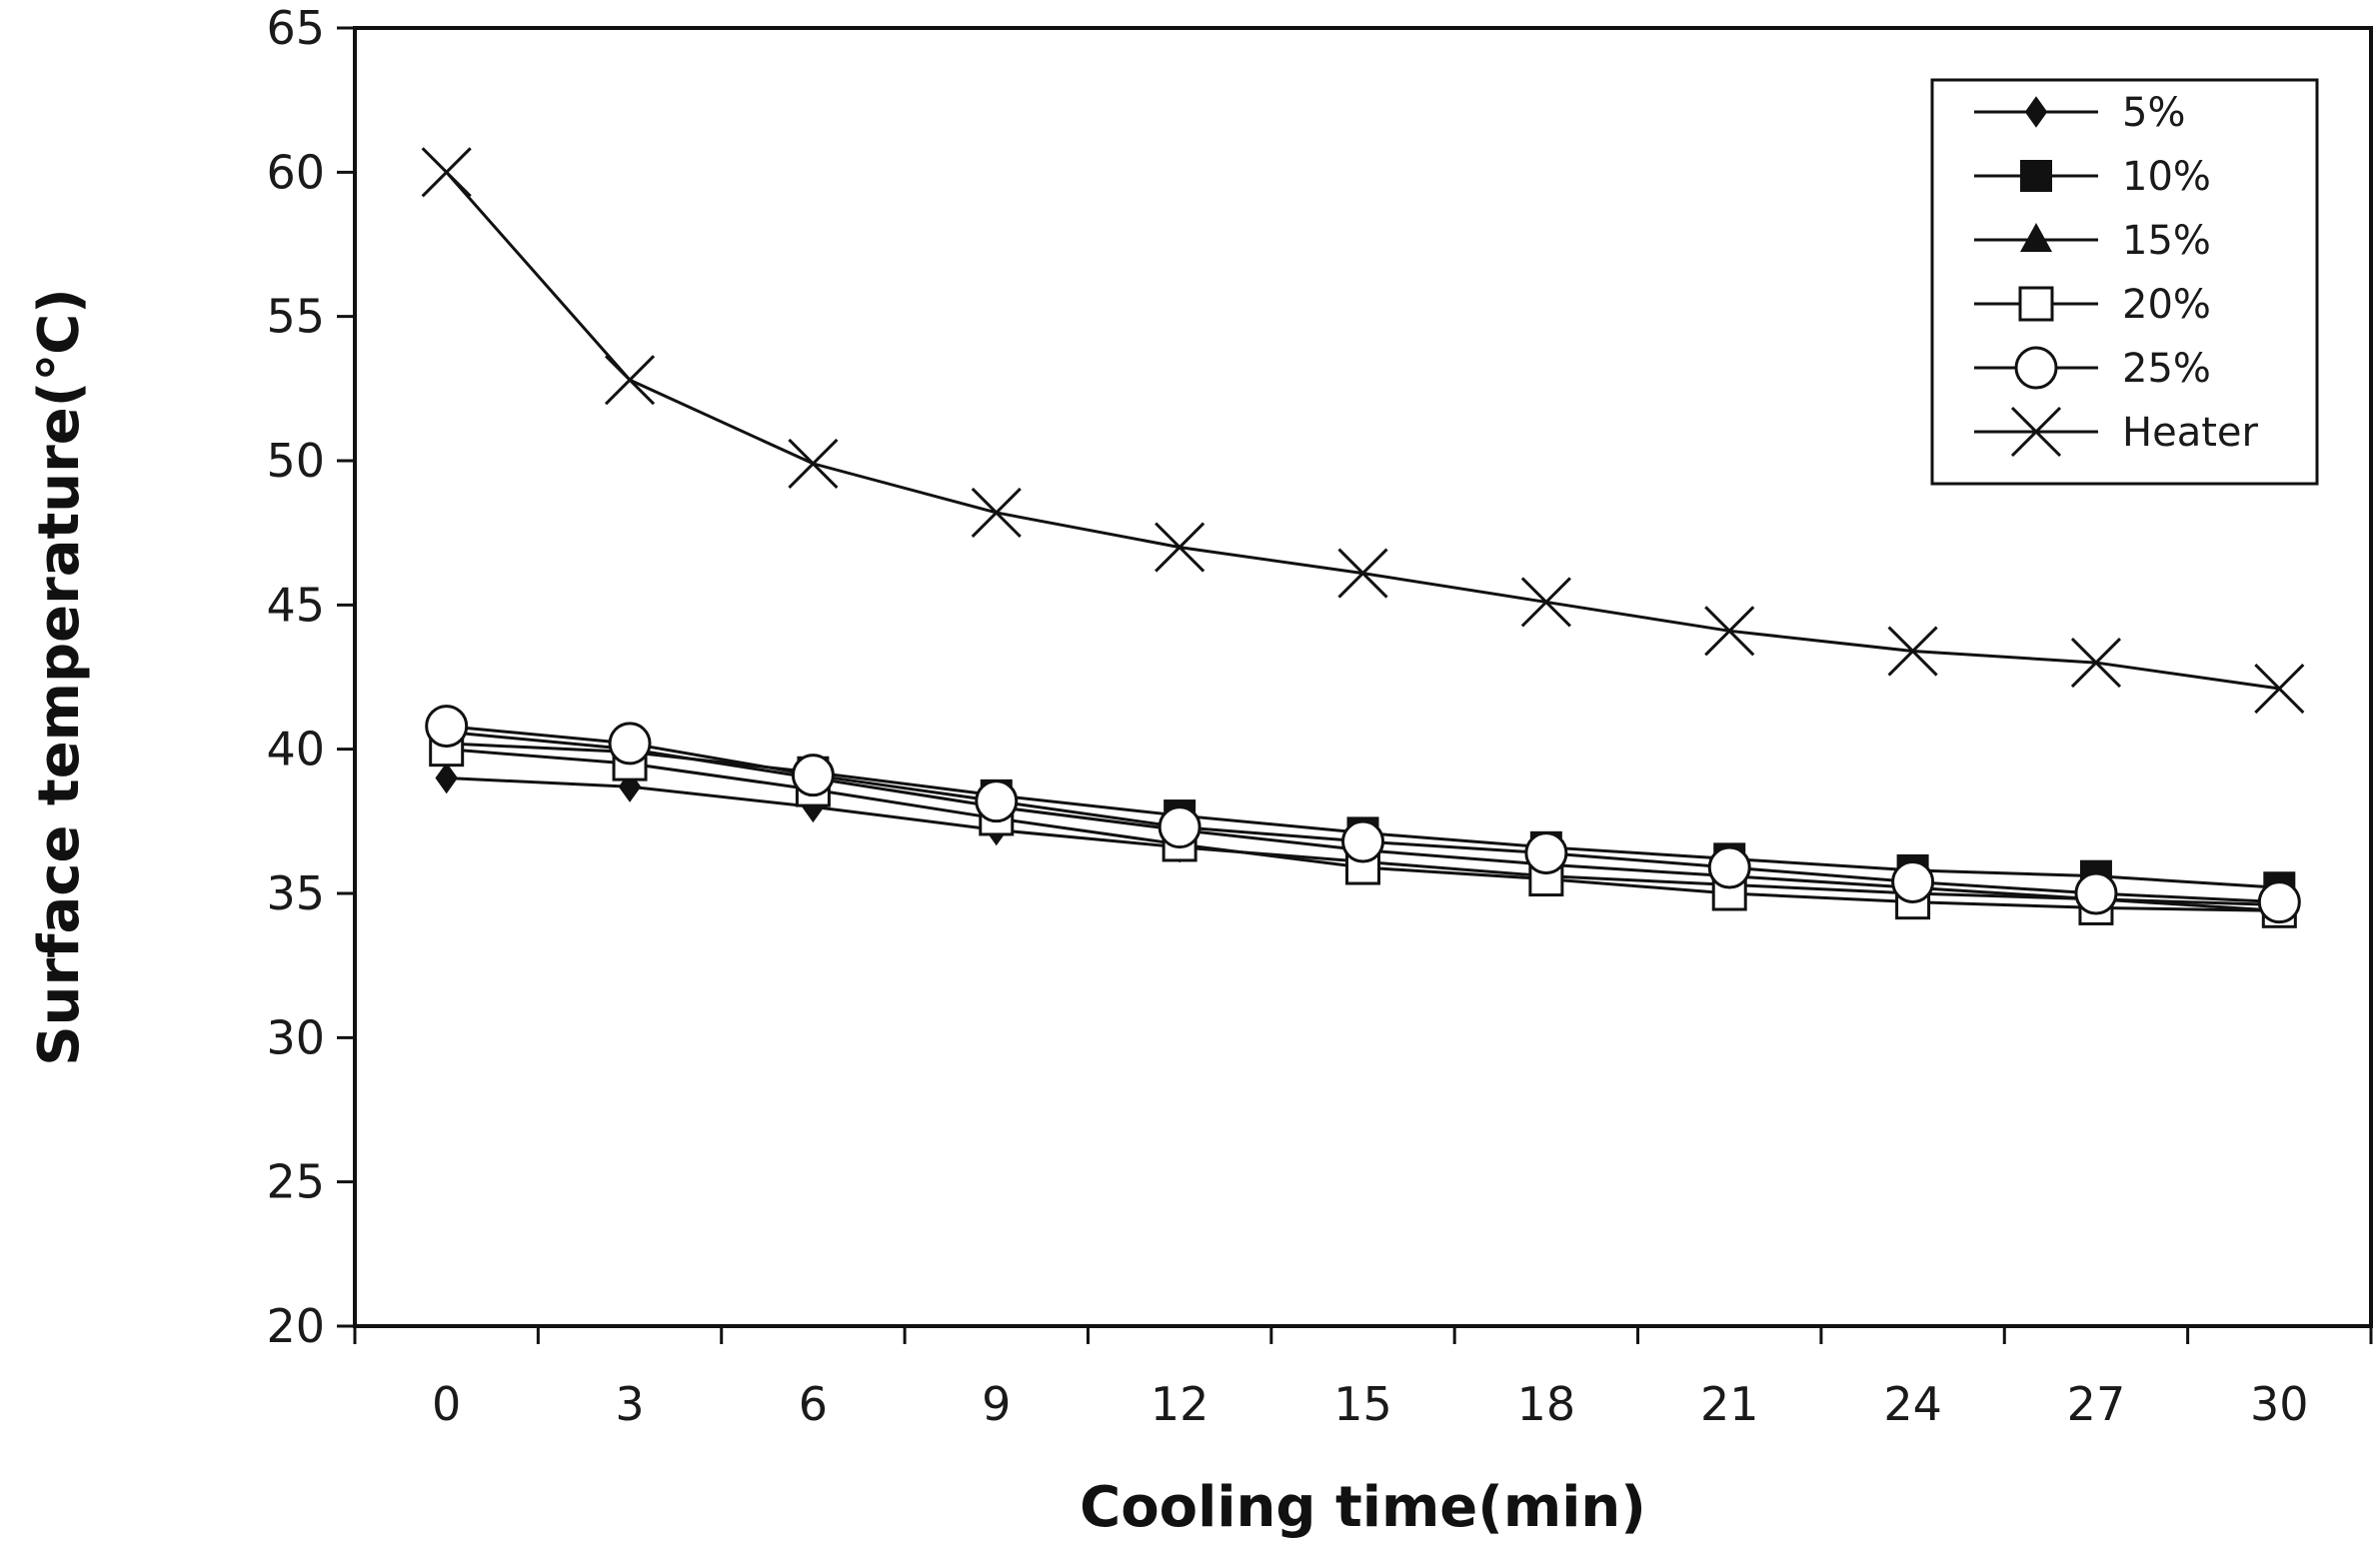 This screenshot has width=2380, height=1549. Describe the element at coordinates (1362, 1404) in the screenshot. I see `x-tick-label: 15` at that location.